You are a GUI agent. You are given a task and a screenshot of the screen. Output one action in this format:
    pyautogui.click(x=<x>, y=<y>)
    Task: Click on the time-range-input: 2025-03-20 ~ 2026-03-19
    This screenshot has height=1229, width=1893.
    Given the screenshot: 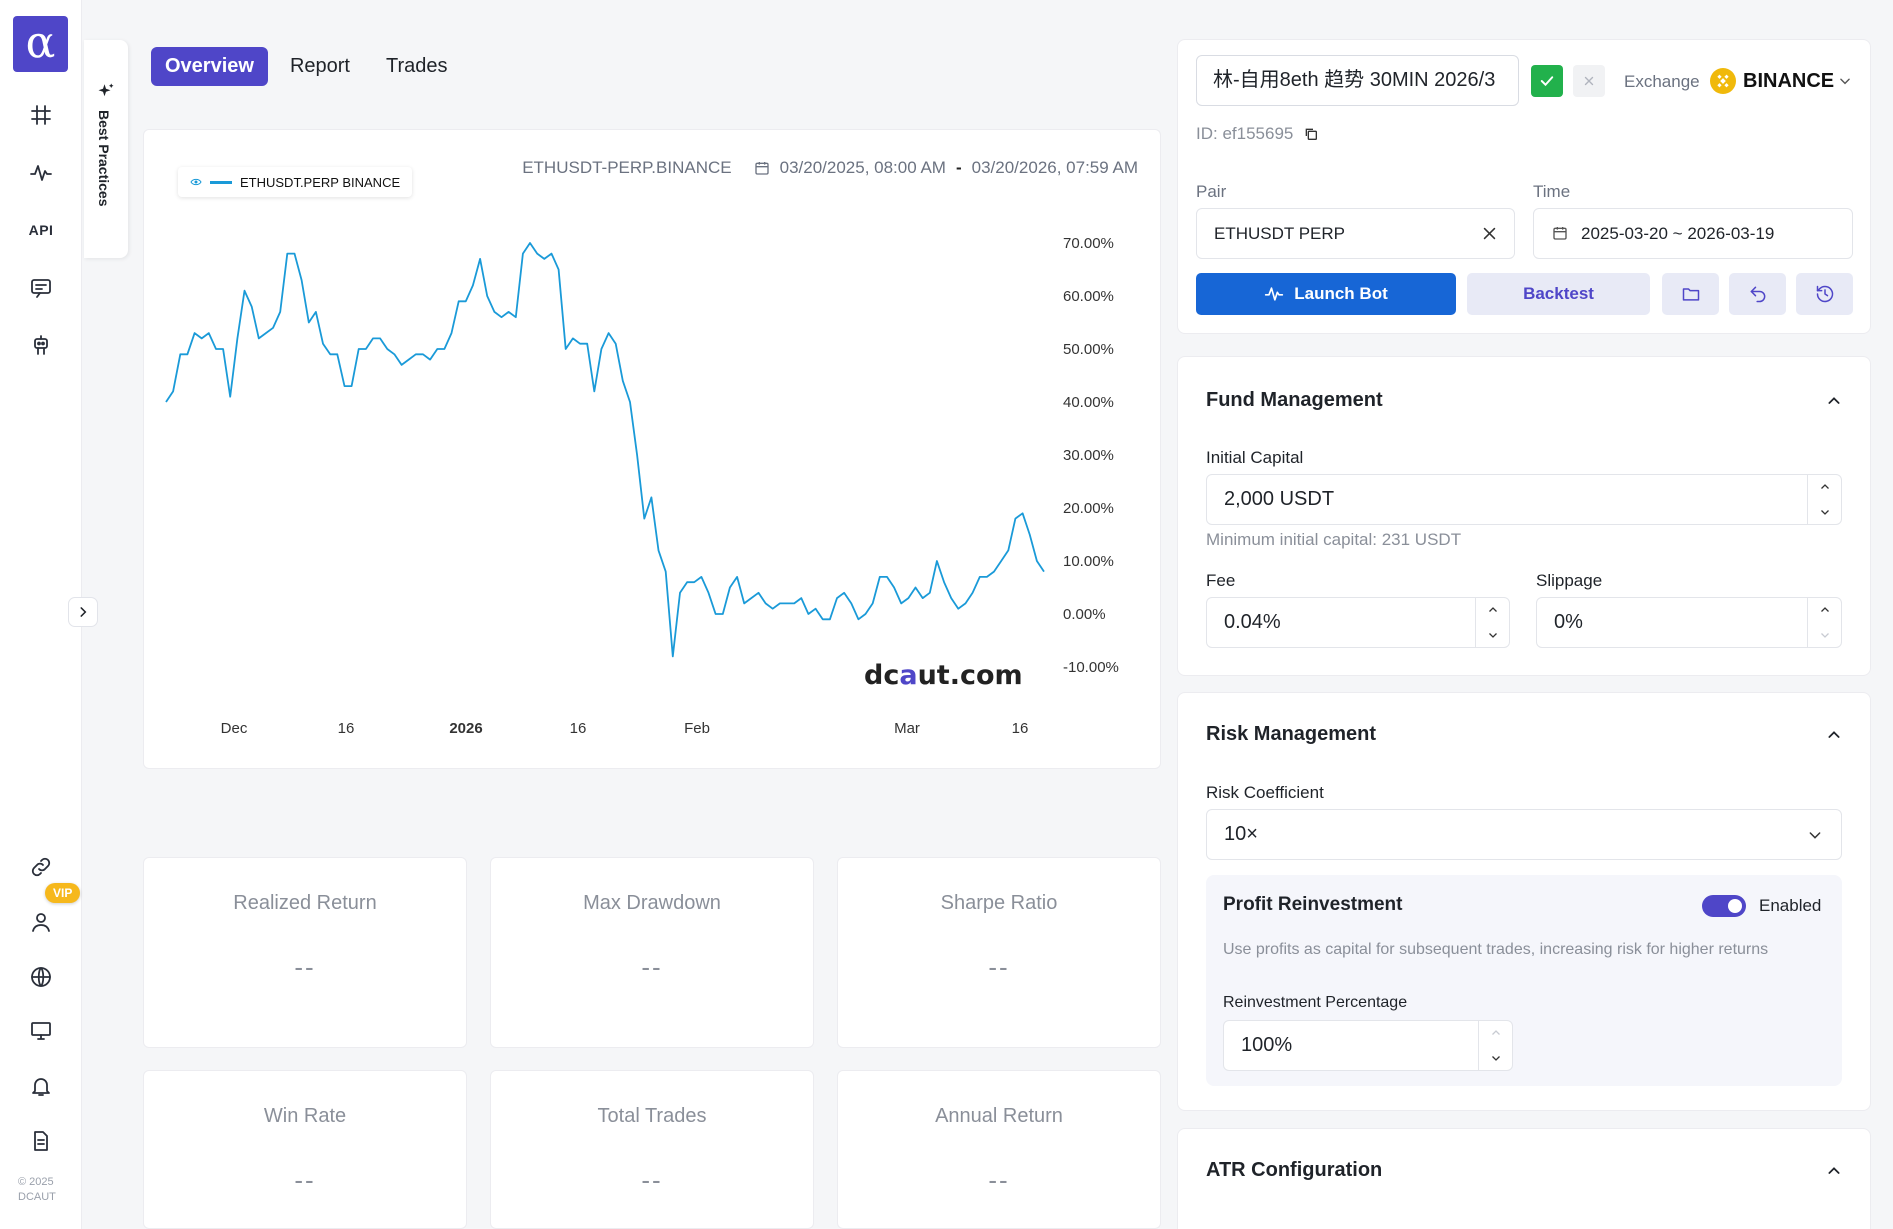 What is the action you would take?
    pyautogui.click(x=1693, y=233)
    